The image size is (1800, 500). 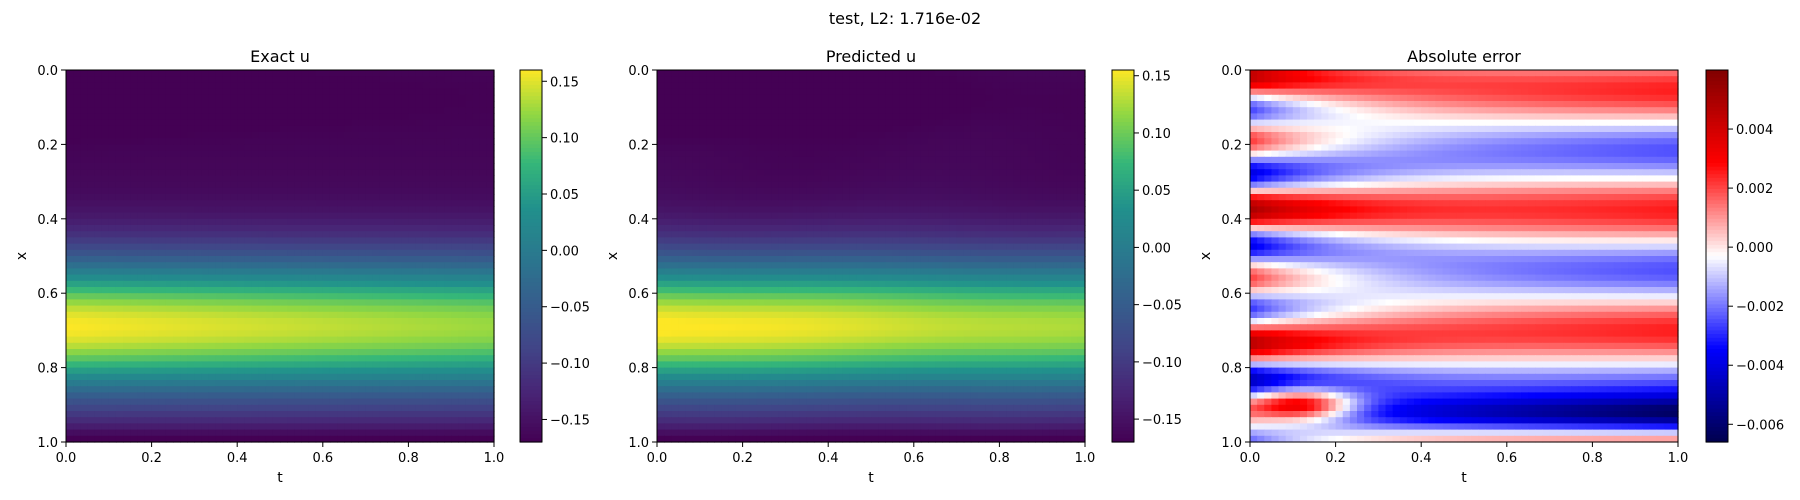 What do you see at coordinates (570, 308) in the screenshot?
I see `colorbar-tick-label: −0.05` at bounding box center [570, 308].